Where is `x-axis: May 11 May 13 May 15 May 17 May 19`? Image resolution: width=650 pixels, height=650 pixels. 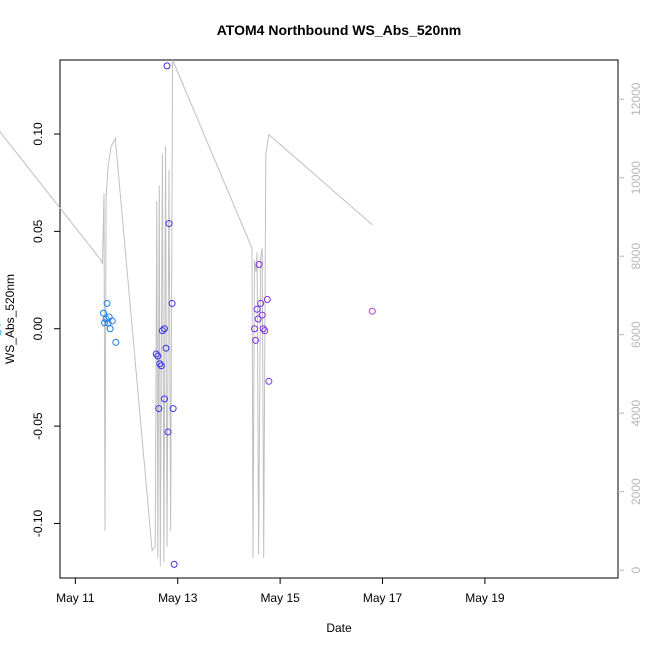
x-axis: May 11 May 13 May 15 May 17 May 19 is located at coordinates (280, 591).